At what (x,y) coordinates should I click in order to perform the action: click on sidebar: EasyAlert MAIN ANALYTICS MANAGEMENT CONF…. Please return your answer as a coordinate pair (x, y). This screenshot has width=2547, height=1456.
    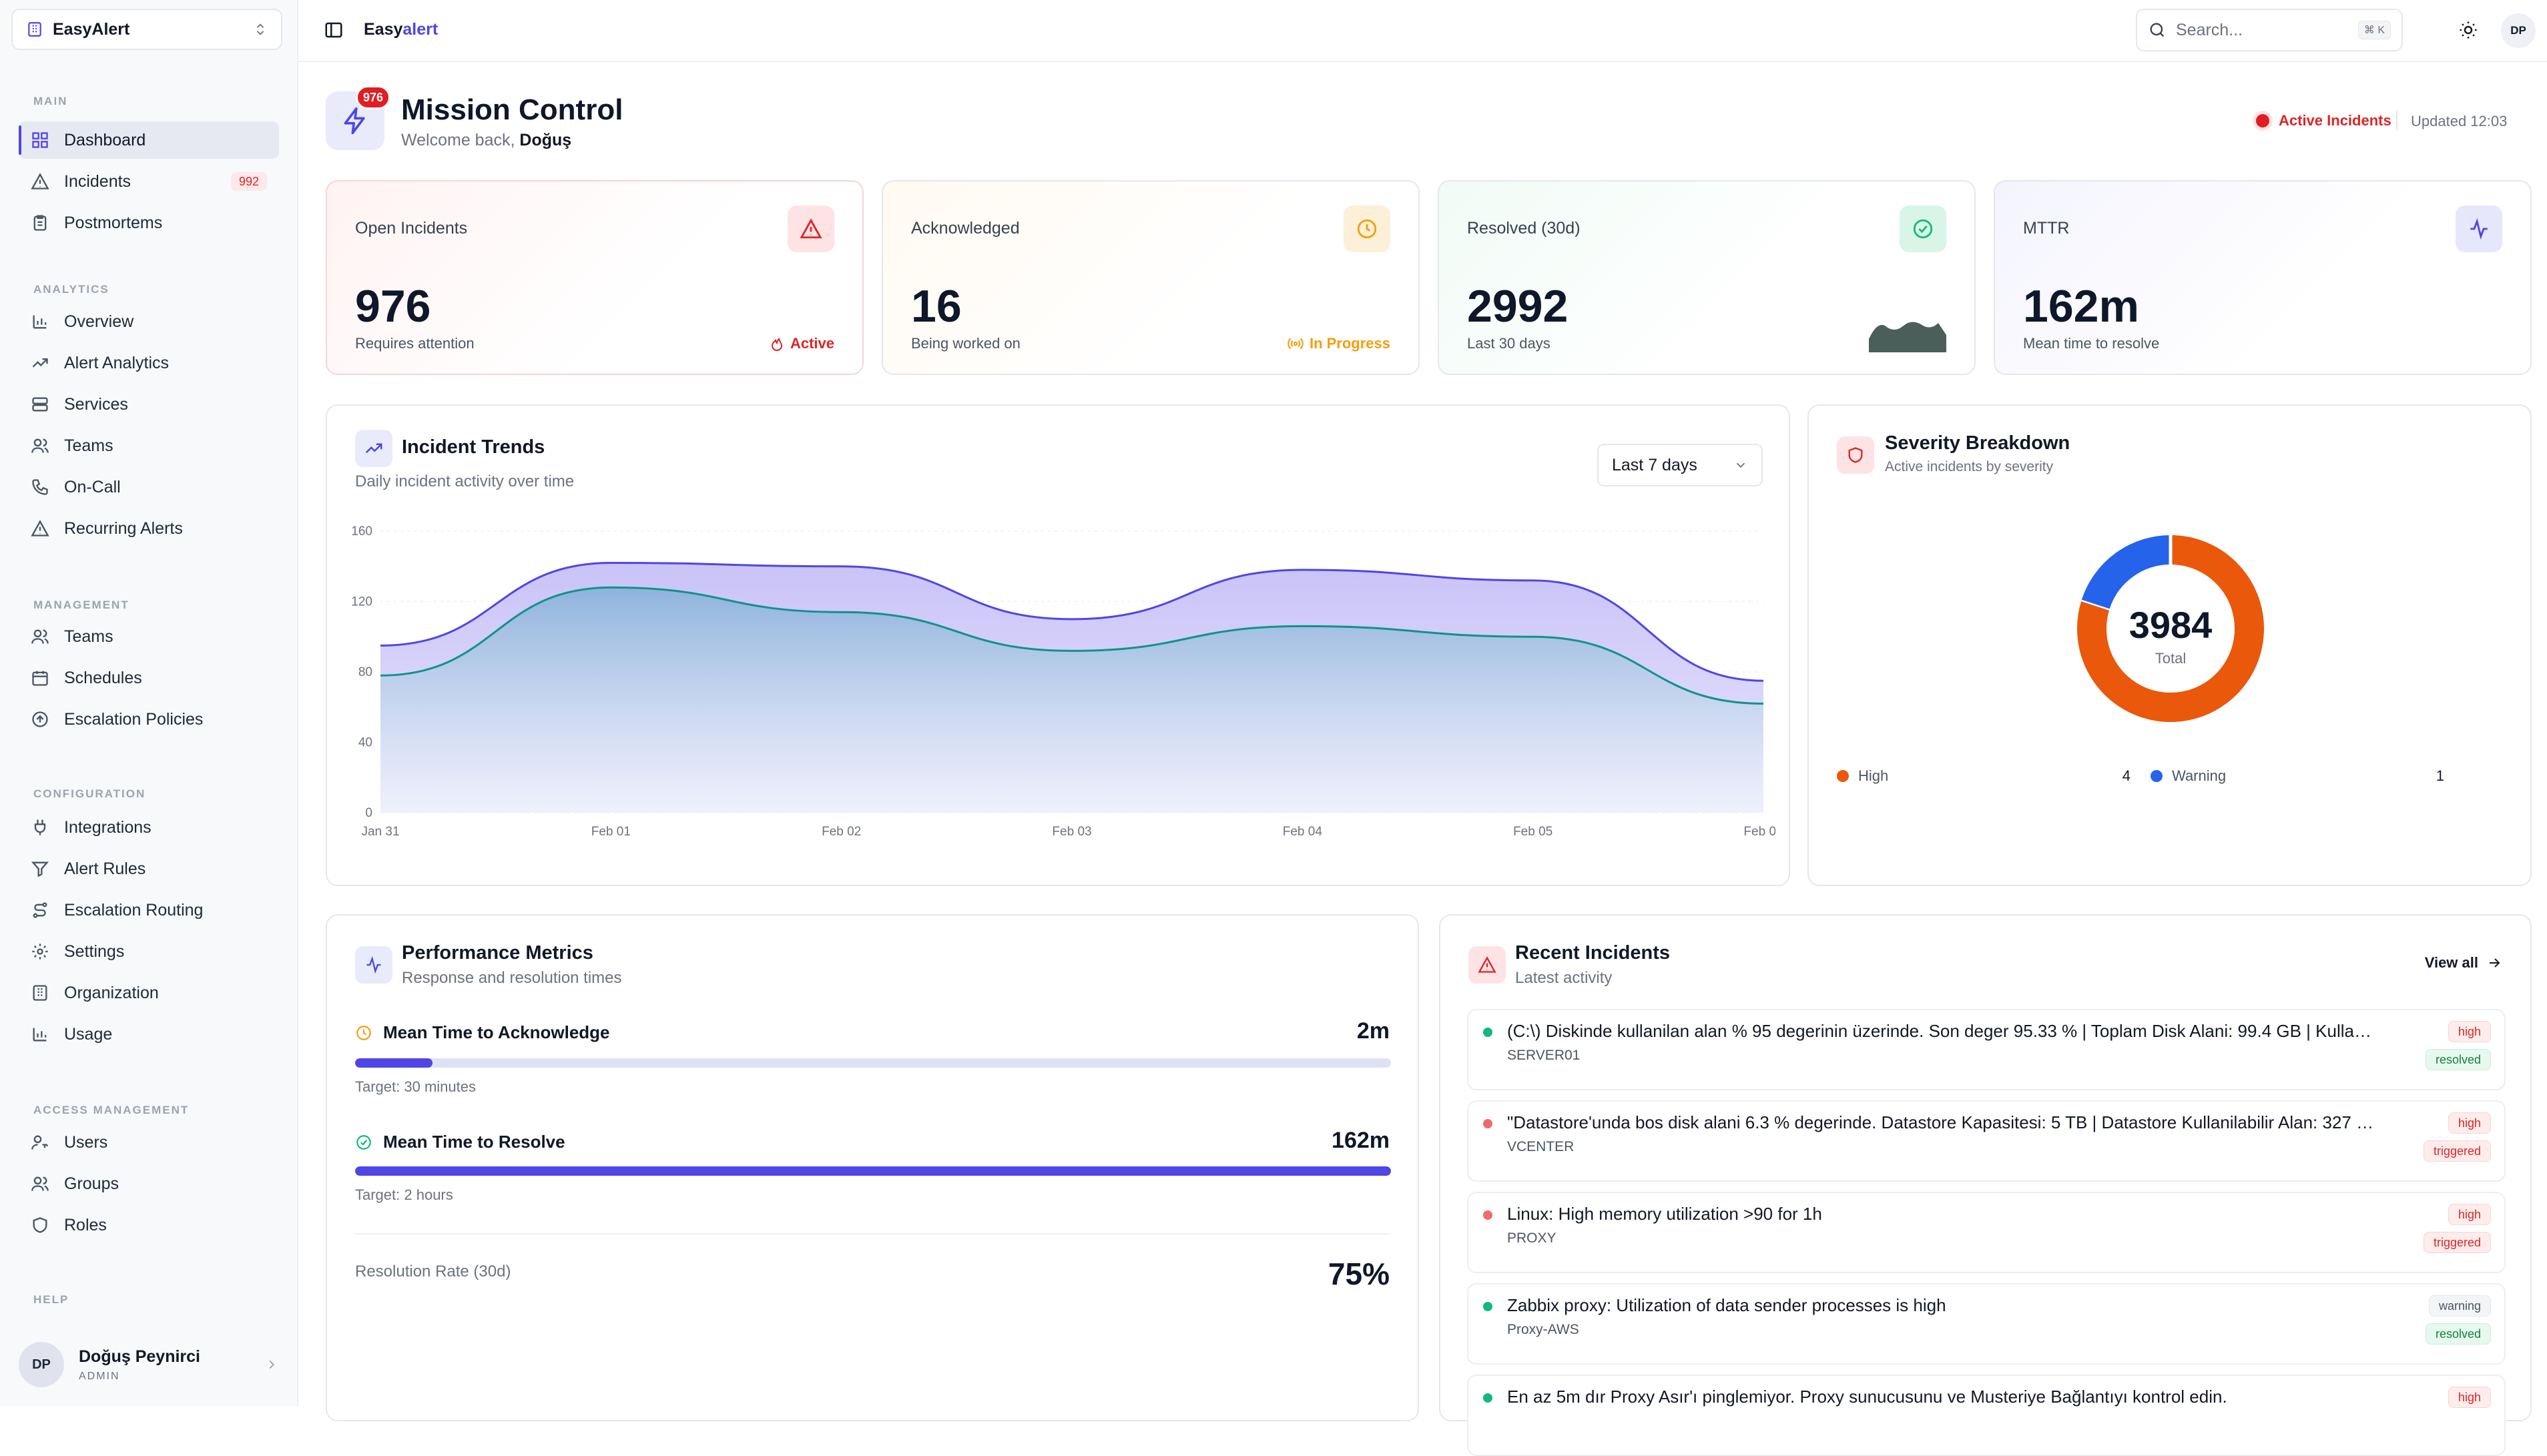
    Looking at the image, I should click on (149, 703).